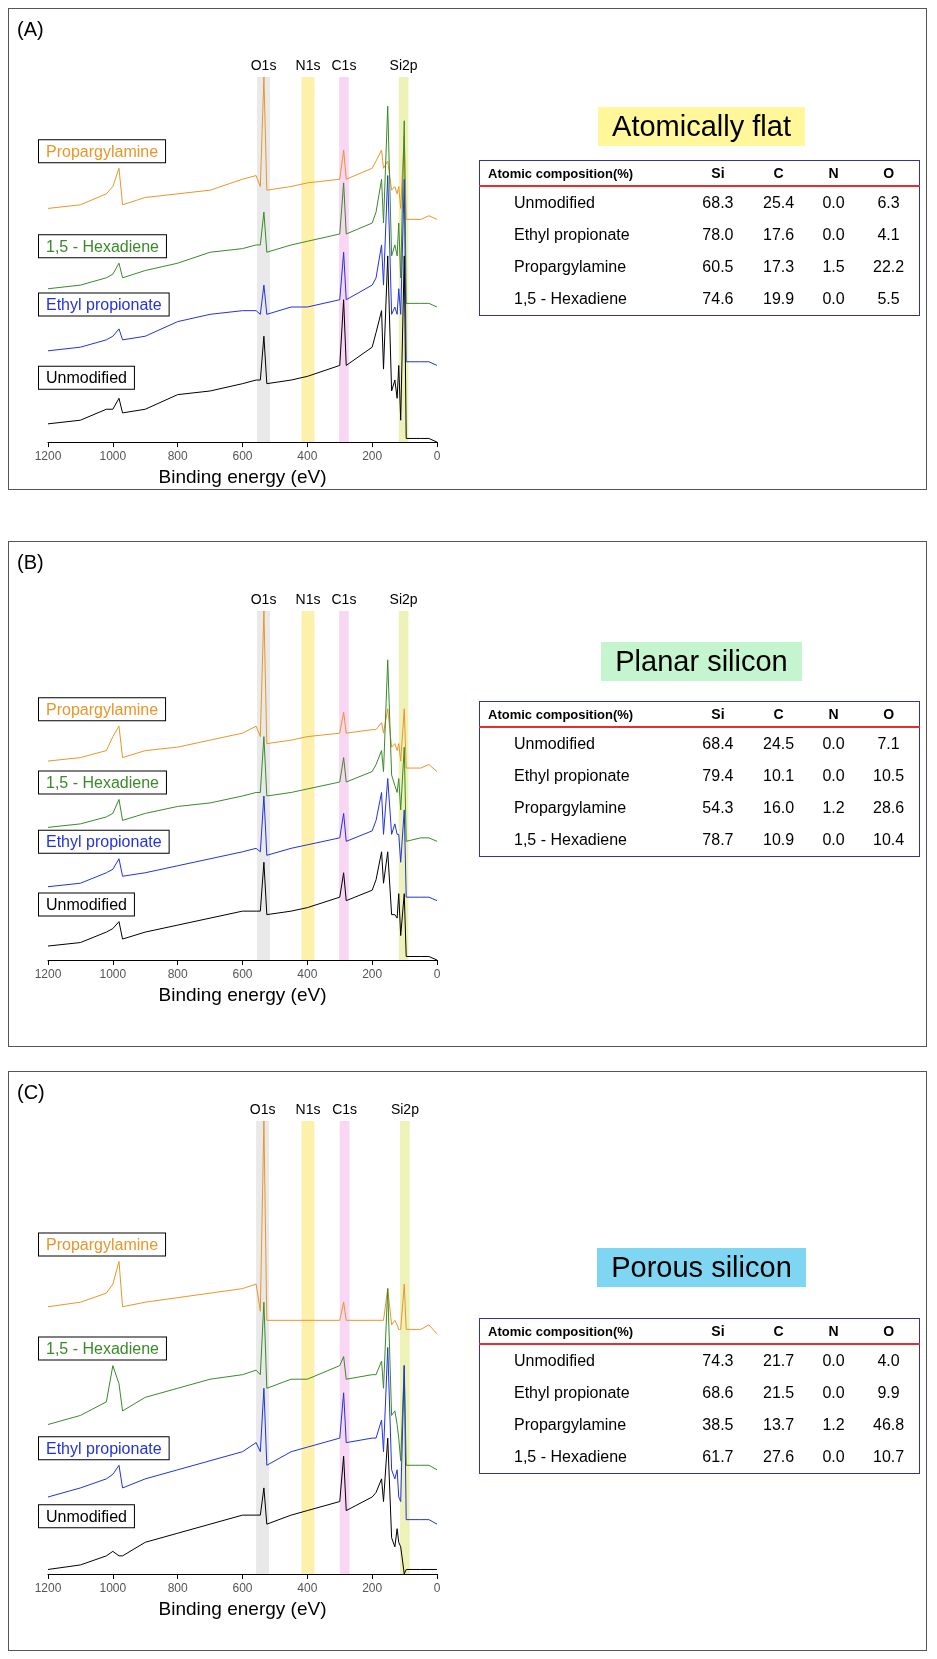  I want to click on text: Atomically flat, so click(701, 126).